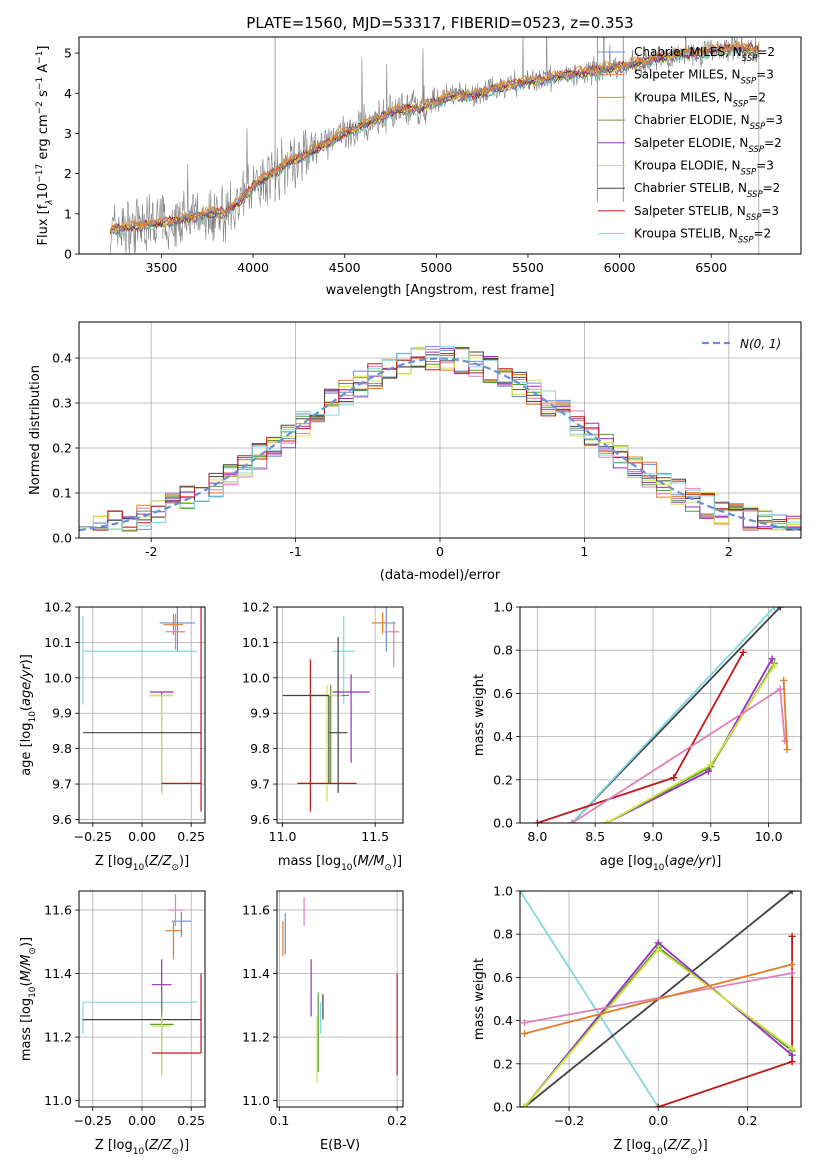 The height and width of the screenshot is (1170, 819). What do you see at coordinates (256, 1037) in the screenshot?
I see `y-tick-label: 11.2` at bounding box center [256, 1037].